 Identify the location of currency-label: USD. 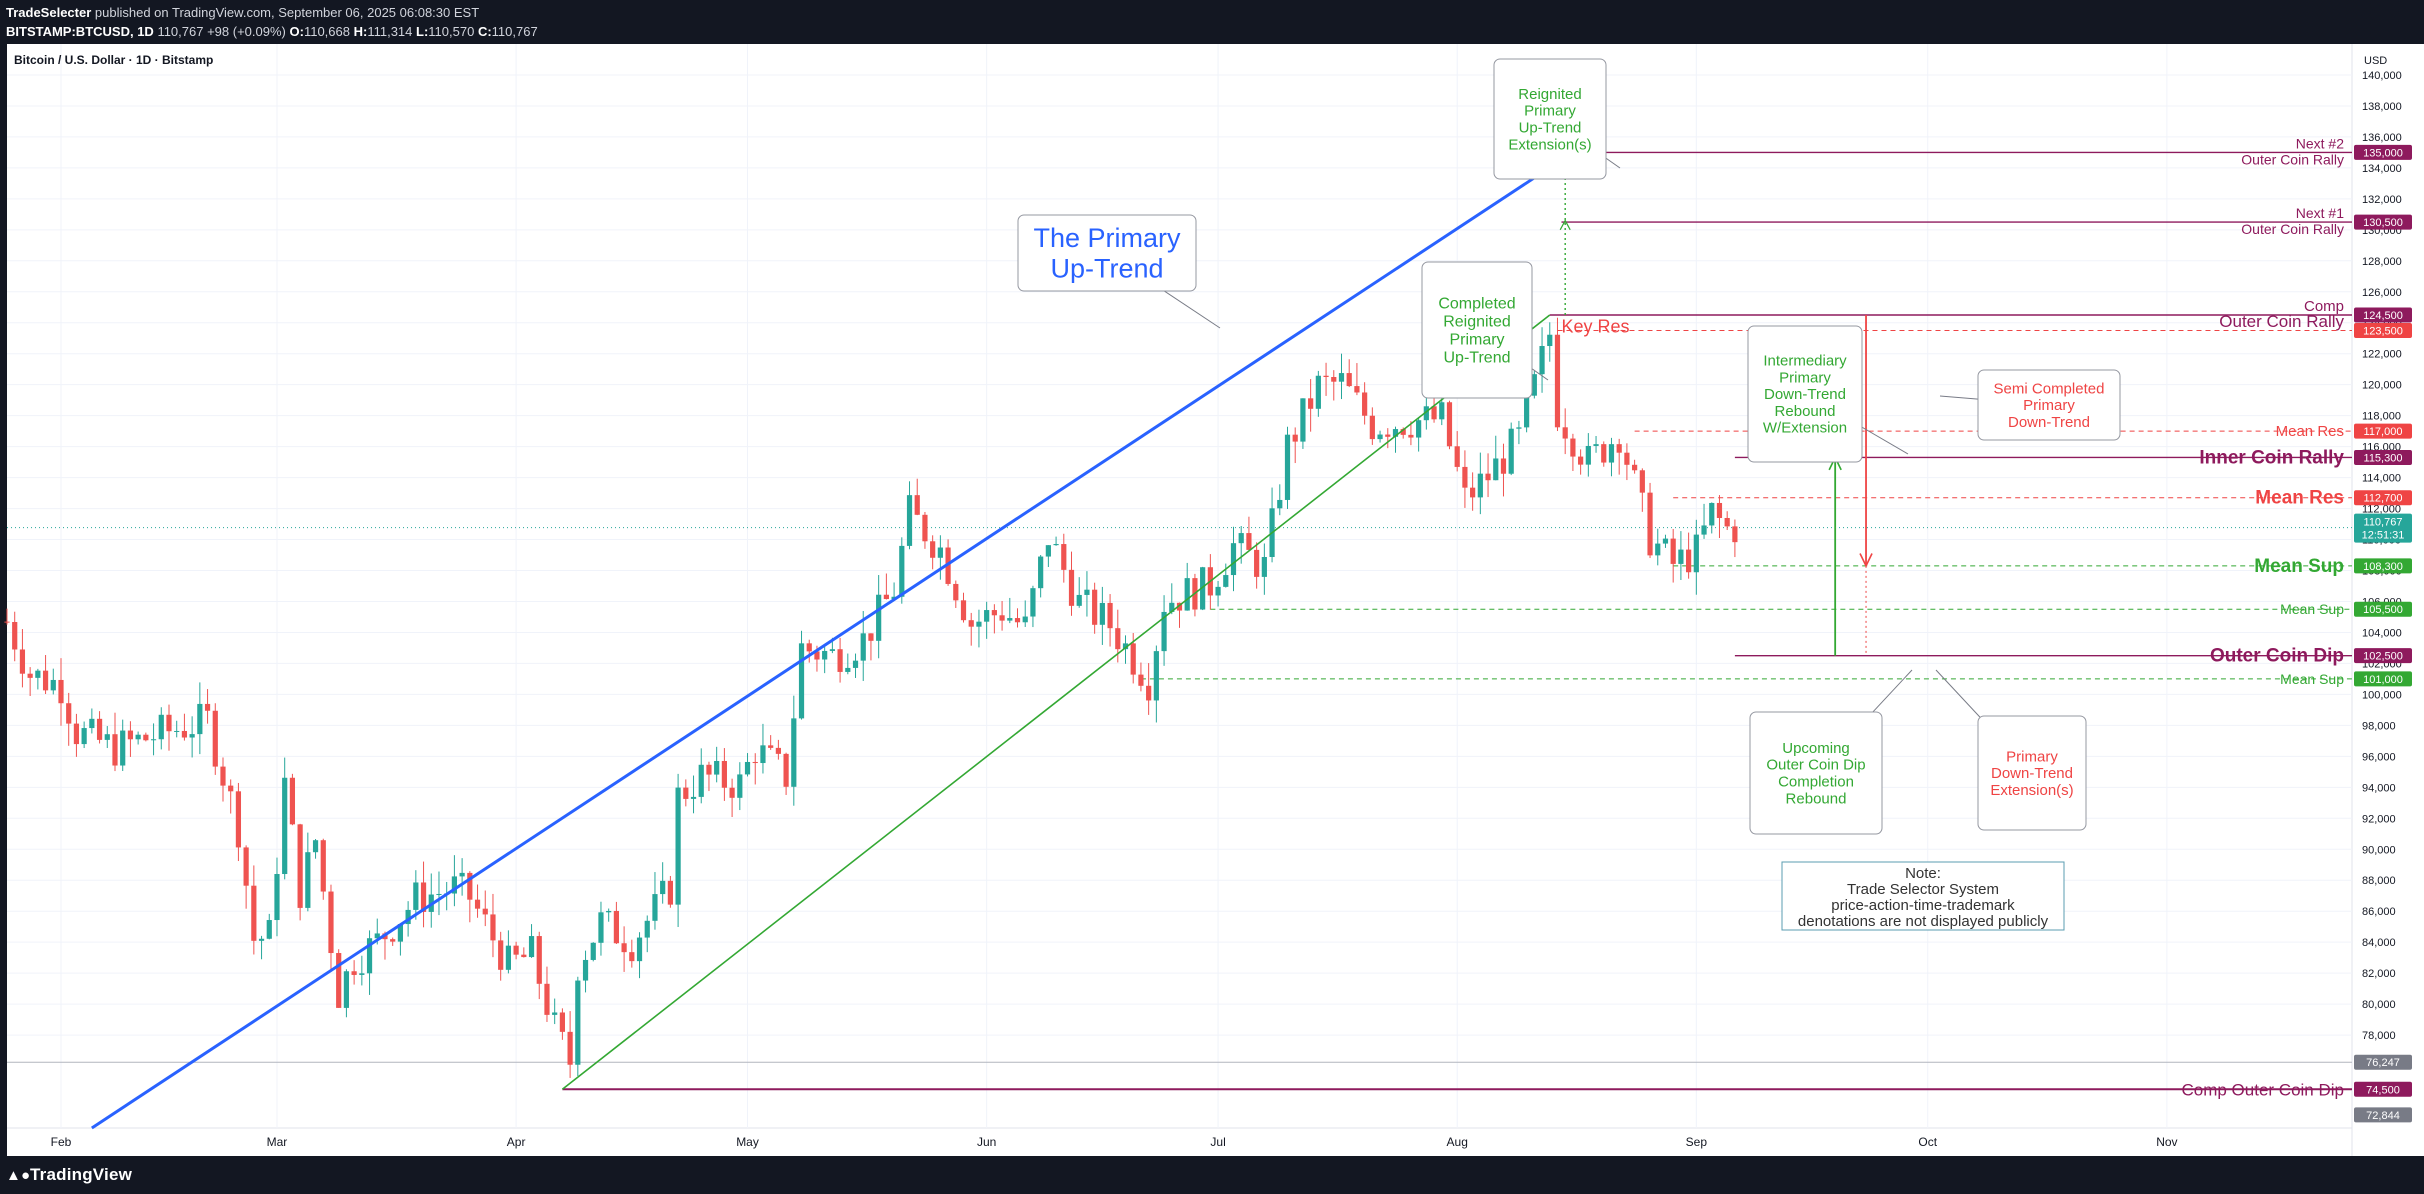
(2375, 61).